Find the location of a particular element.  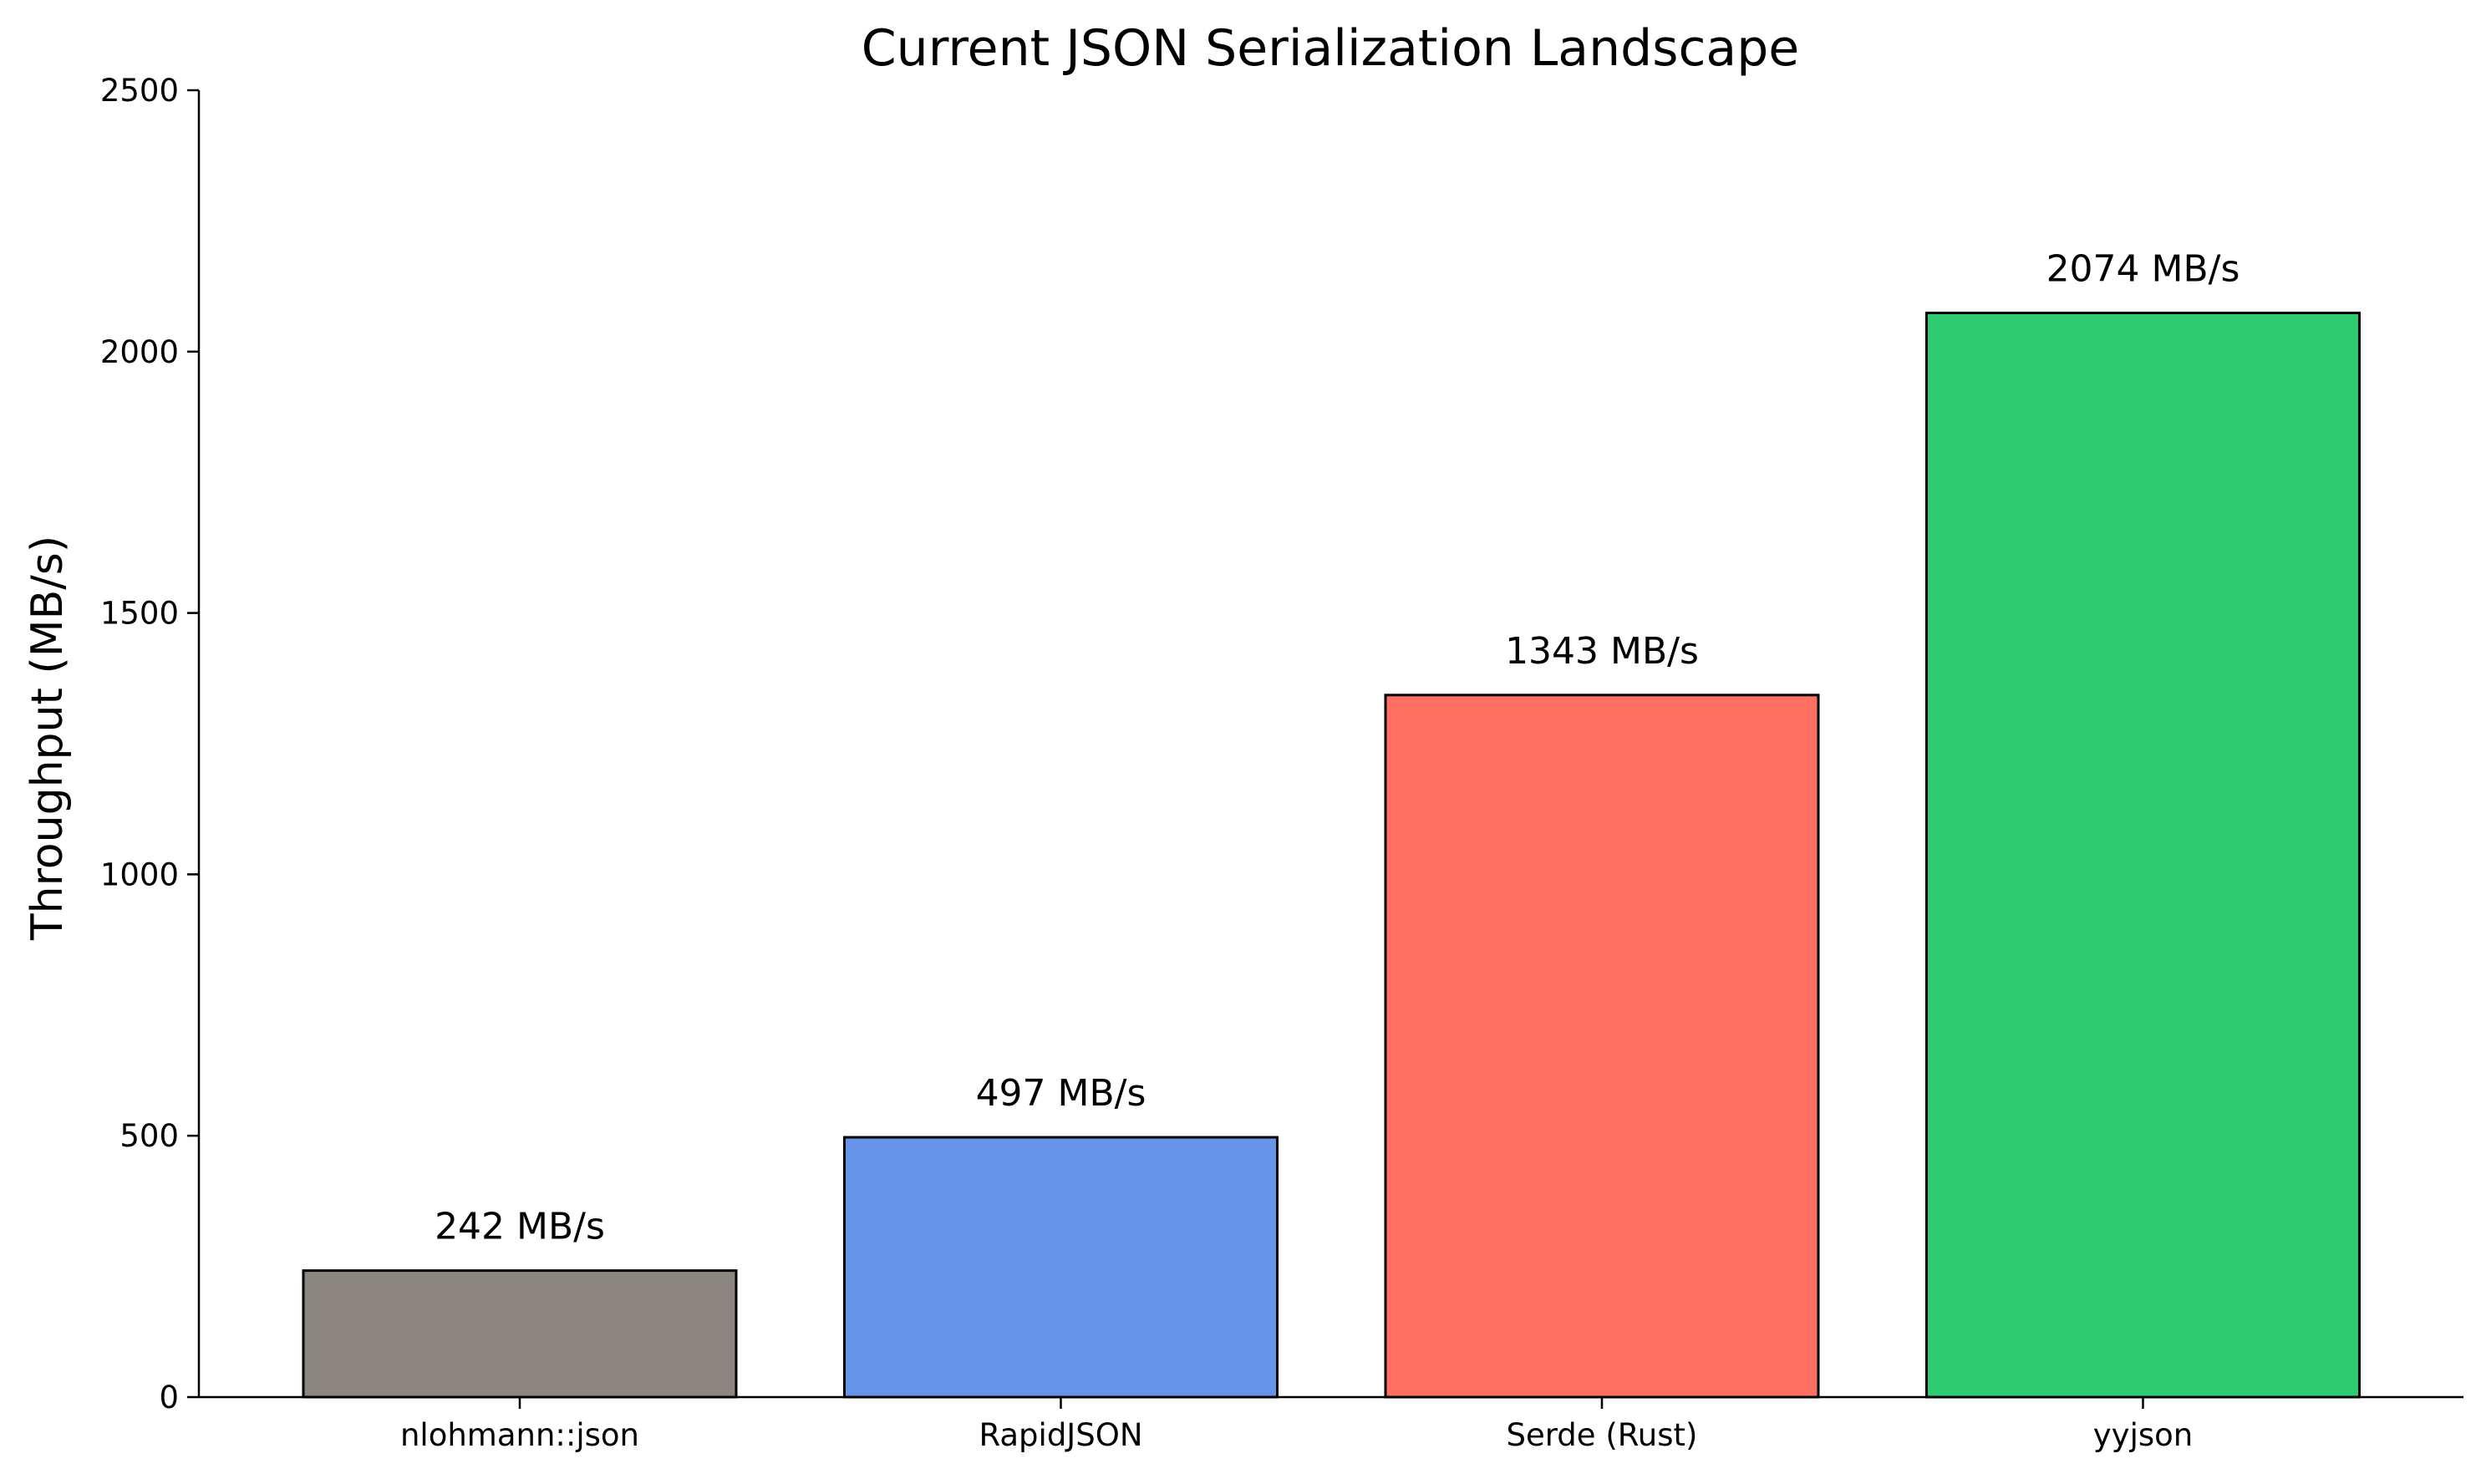

data-label: 242 MB/s is located at coordinates (520, 1227).